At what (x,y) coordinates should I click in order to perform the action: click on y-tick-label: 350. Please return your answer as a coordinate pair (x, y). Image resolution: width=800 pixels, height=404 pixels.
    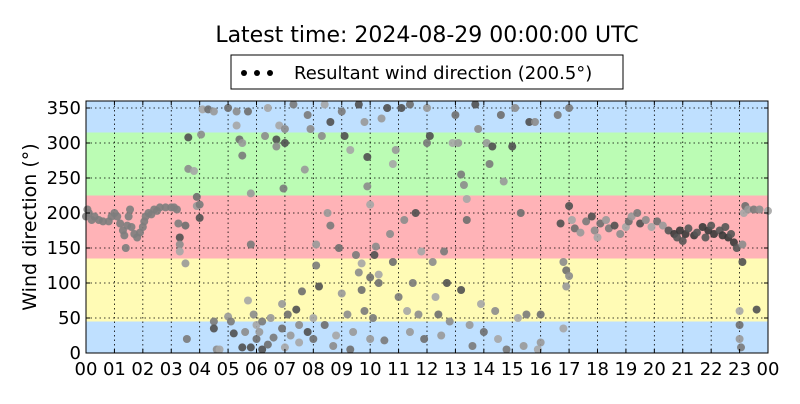
    Looking at the image, I should click on (64, 108).